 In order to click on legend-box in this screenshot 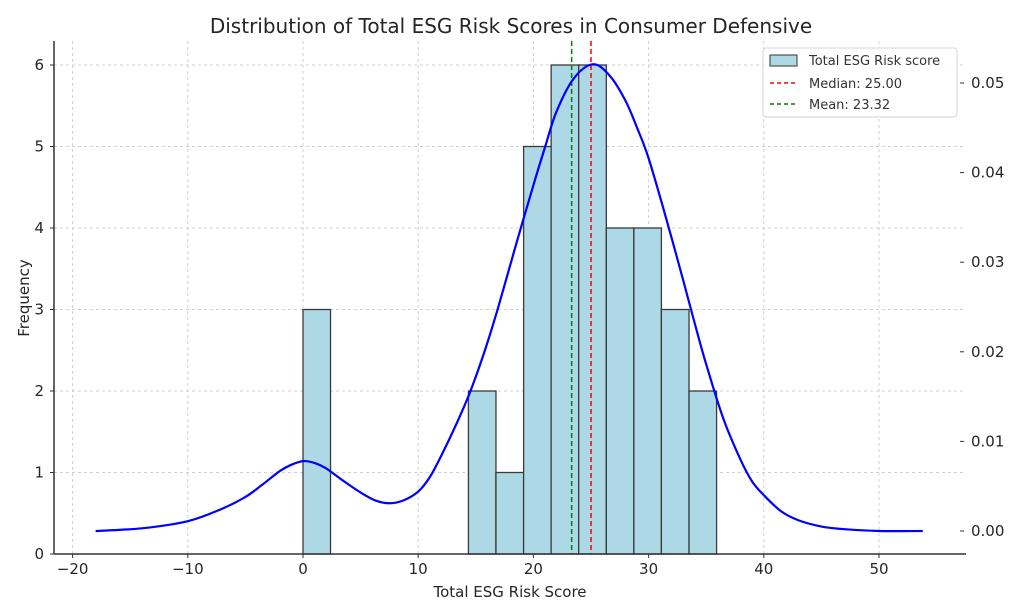, I will do `click(860, 82)`.